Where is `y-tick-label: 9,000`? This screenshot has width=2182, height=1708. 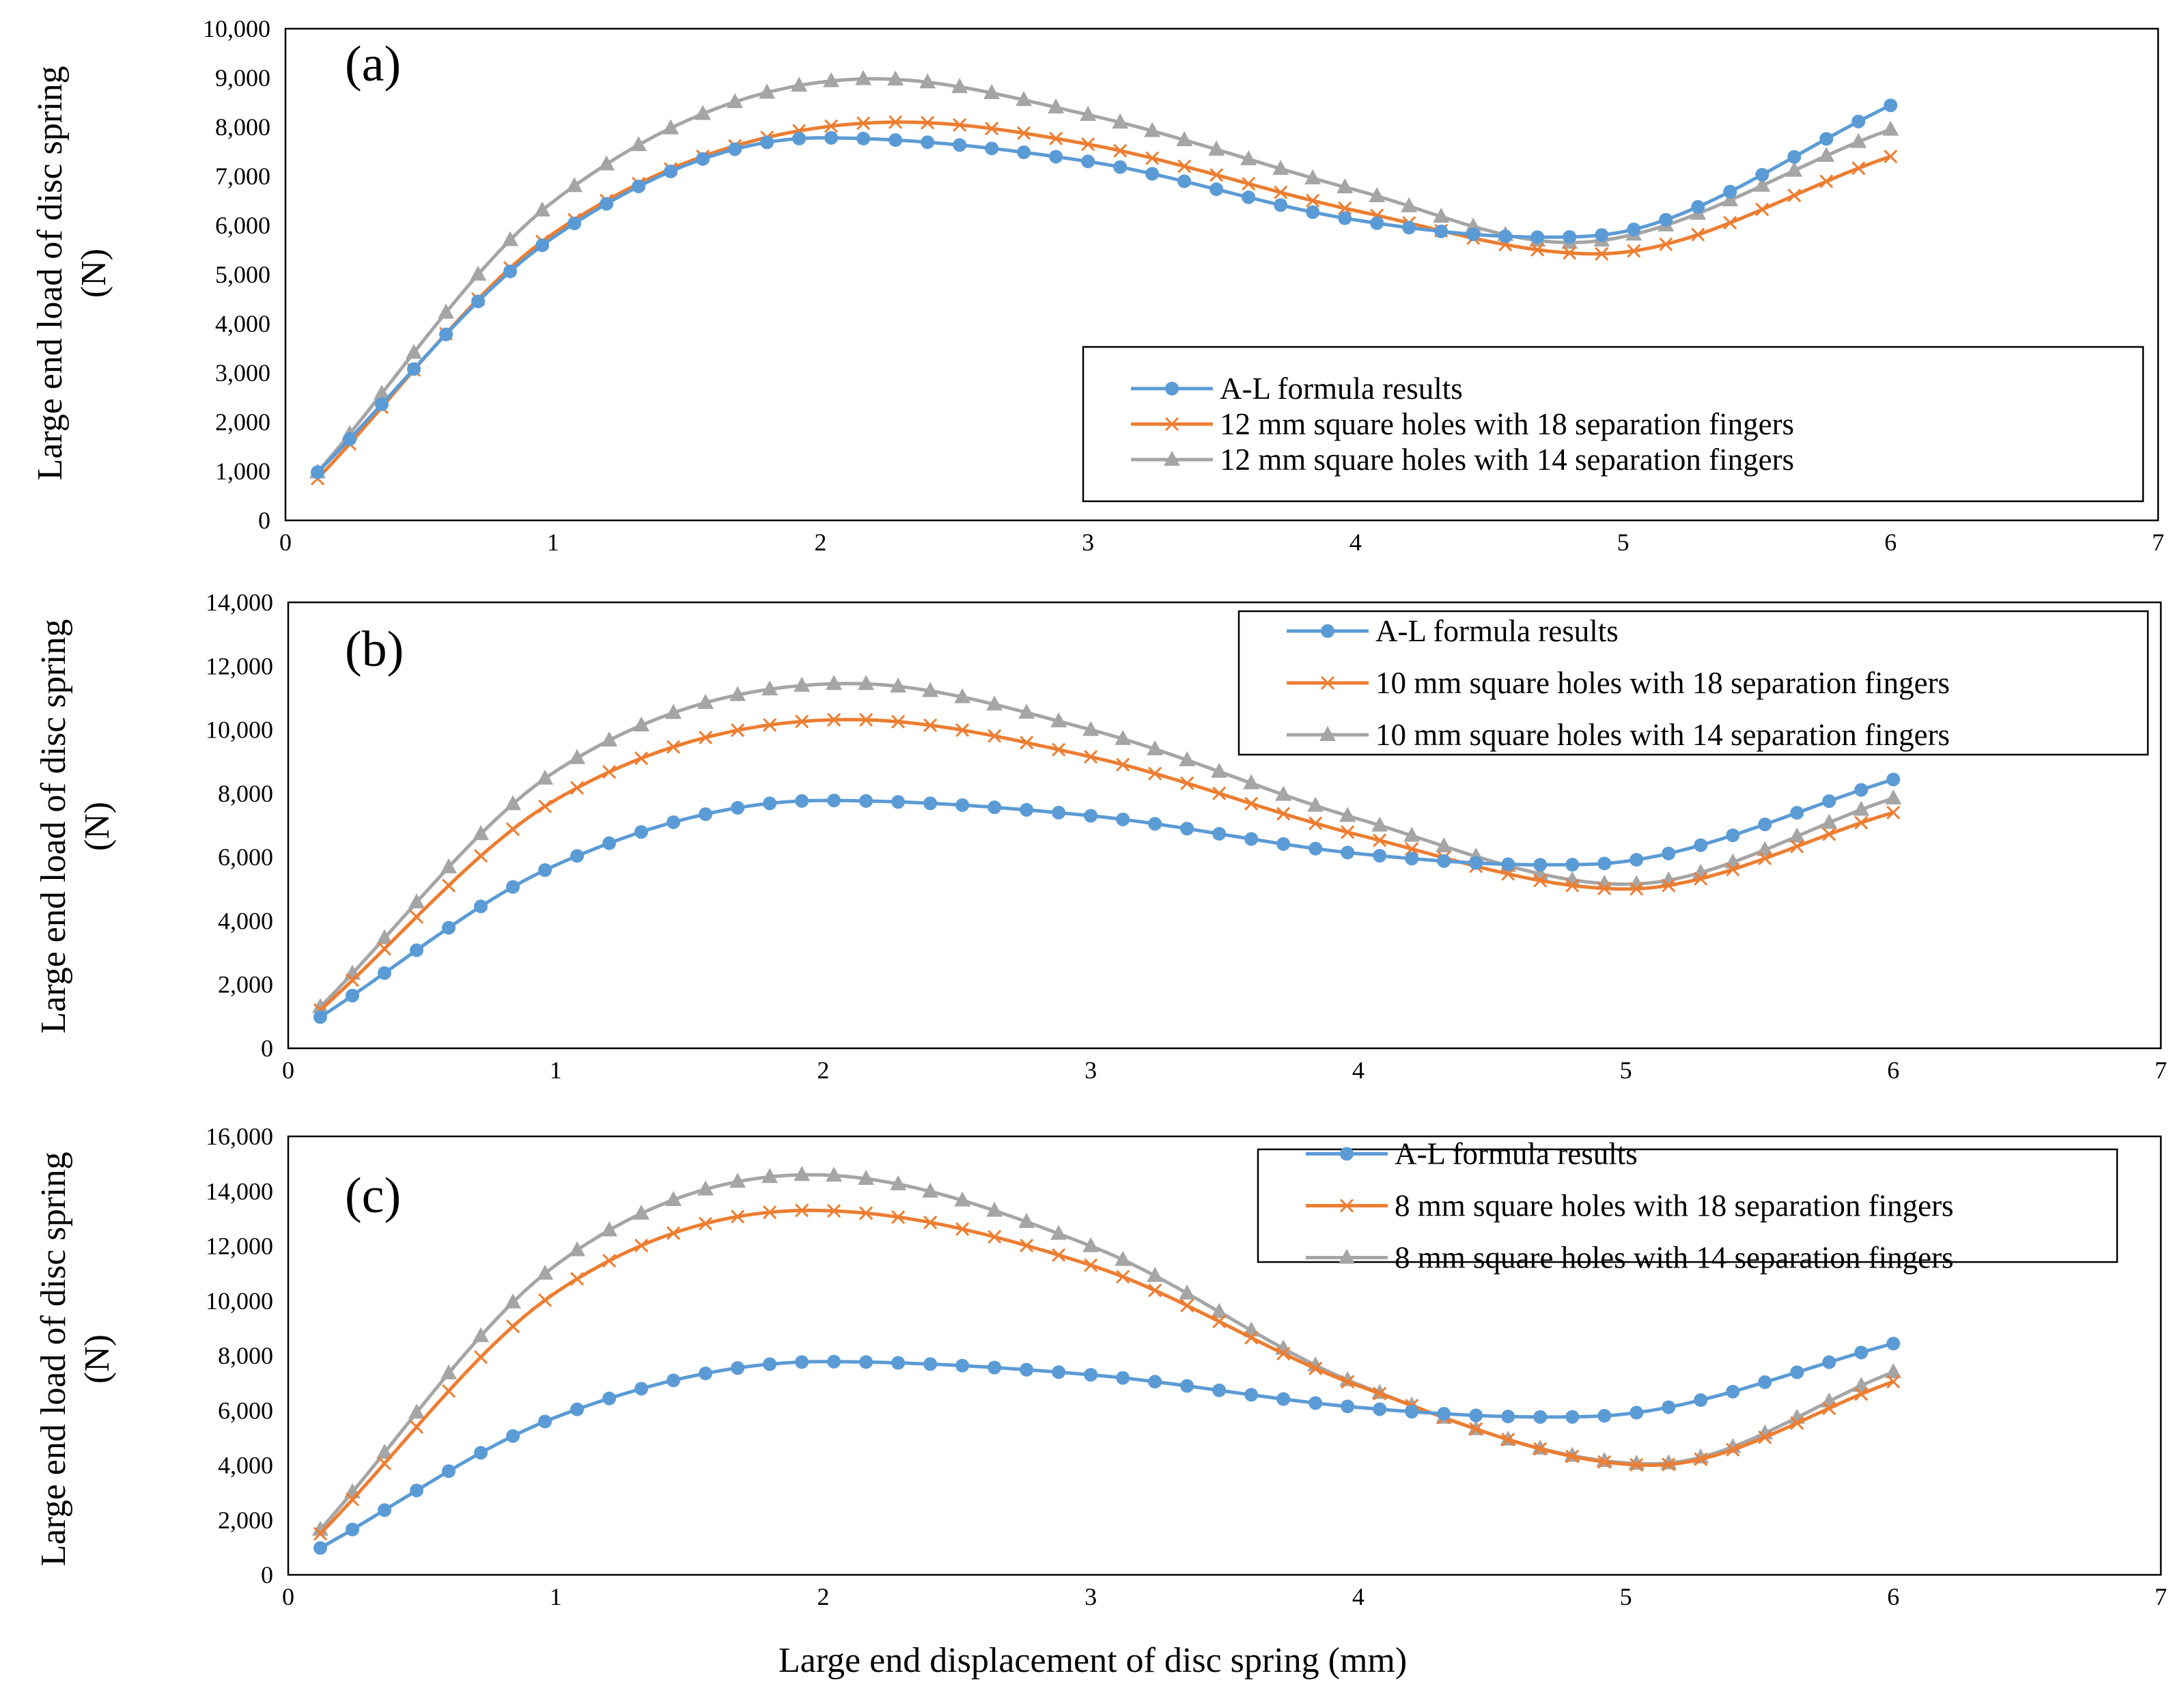
y-tick-label: 9,000 is located at coordinates (242, 78).